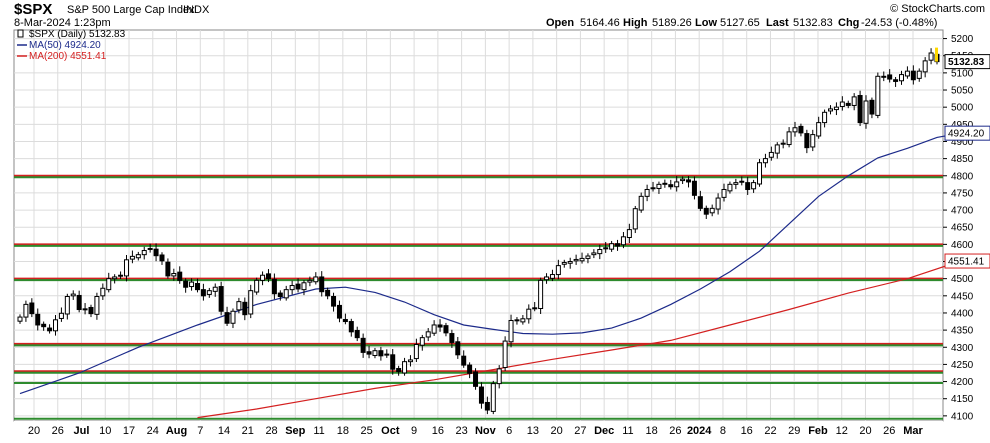  What do you see at coordinates (962, 245) in the screenshot?
I see `tick-label-y: 4600` at bounding box center [962, 245].